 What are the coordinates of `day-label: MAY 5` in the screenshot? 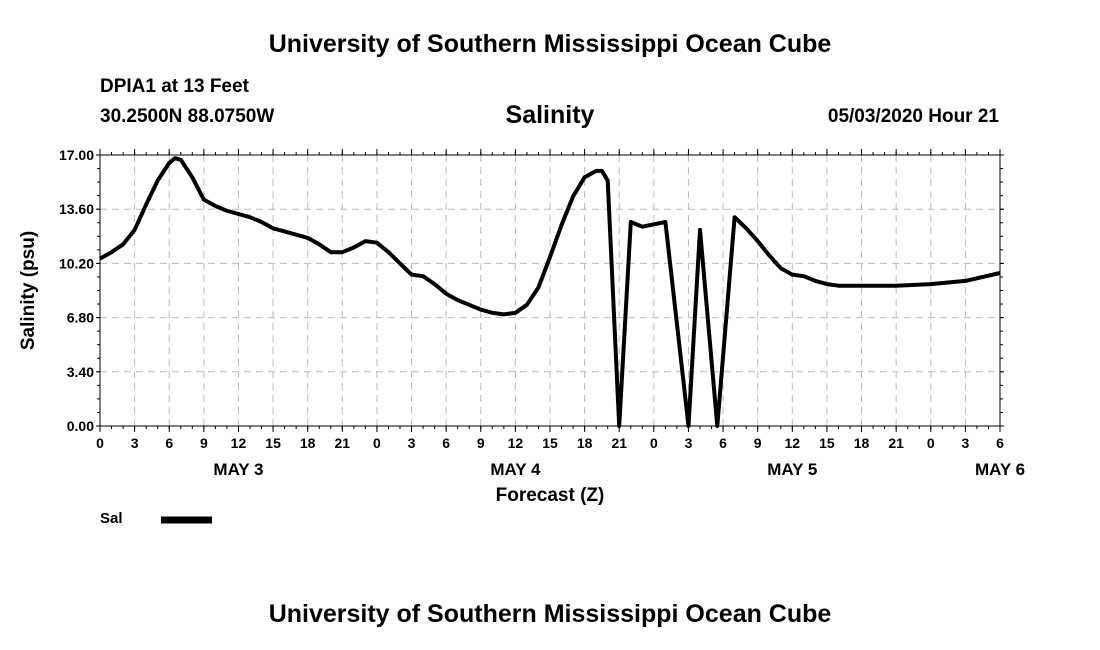 It's located at (792, 469).